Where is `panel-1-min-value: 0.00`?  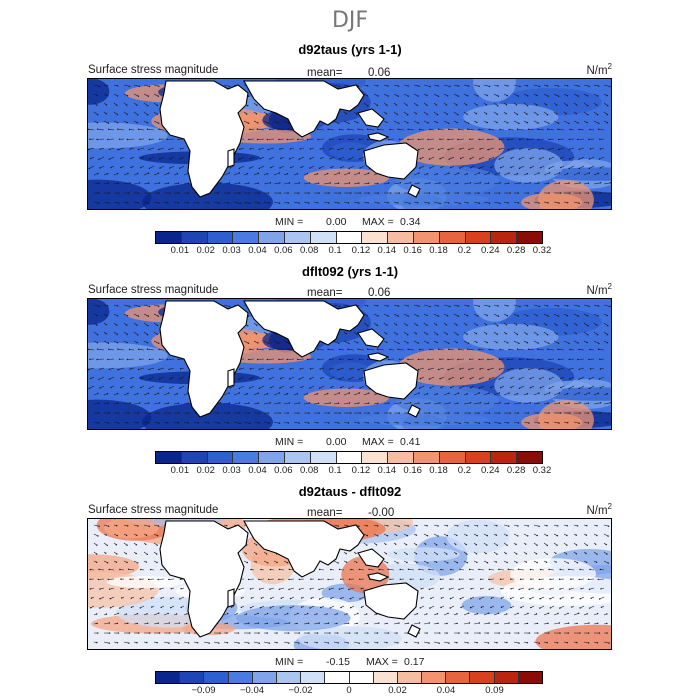 panel-1-min-value: 0.00 is located at coordinates (336, 222).